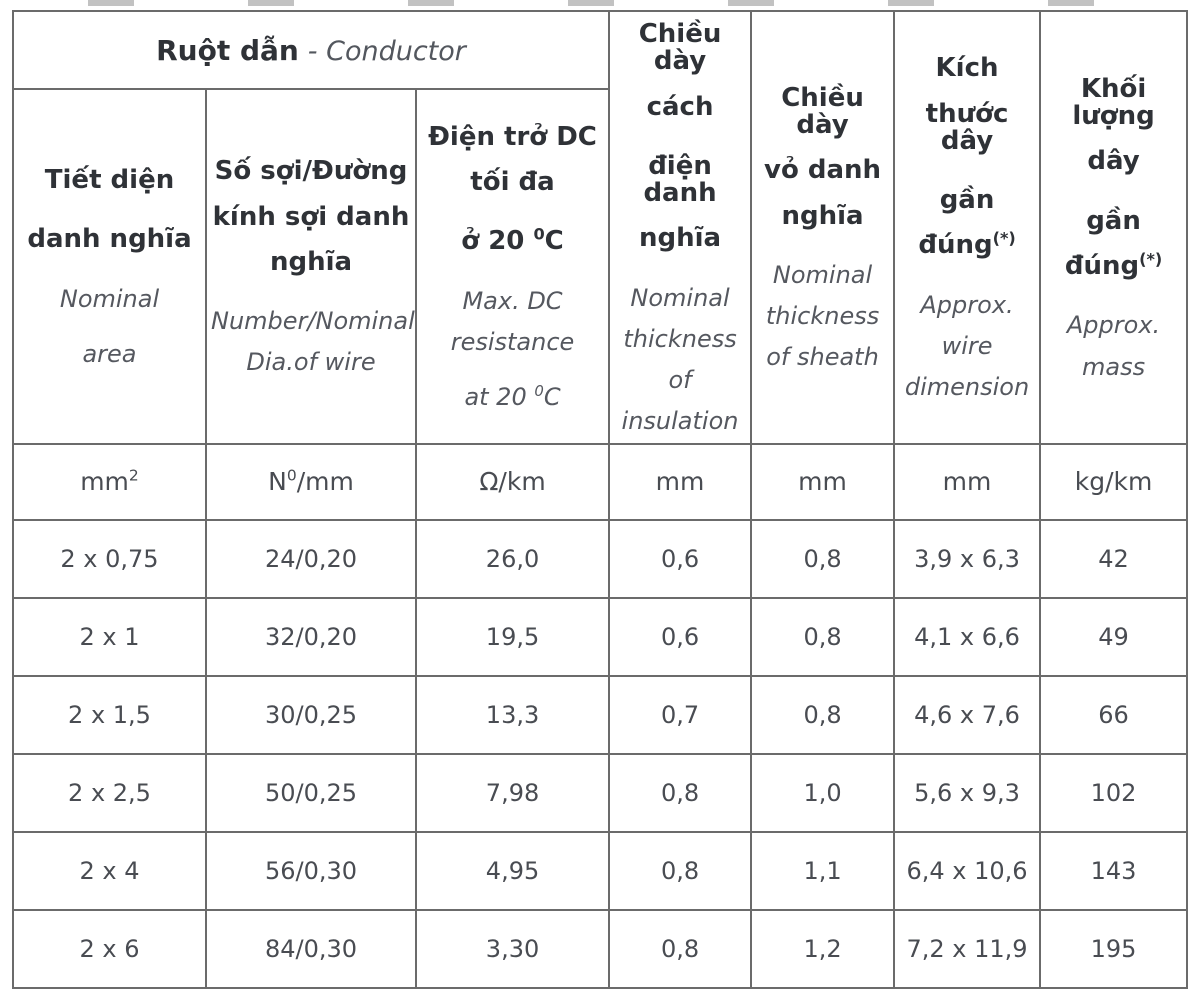 The image size is (1200, 1003). What do you see at coordinates (512, 714) in the screenshot?
I see `data-cell: 13,3` at bounding box center [512, 714].